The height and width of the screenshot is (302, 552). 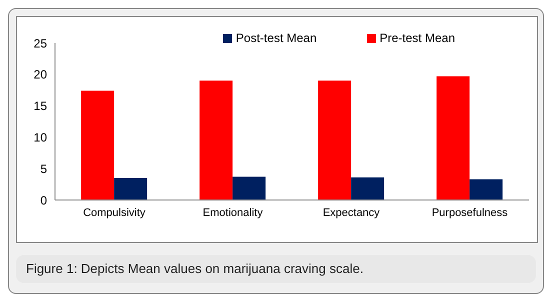 I want to click on x-tick-label: Emotionality, so click(x=233, y=212).